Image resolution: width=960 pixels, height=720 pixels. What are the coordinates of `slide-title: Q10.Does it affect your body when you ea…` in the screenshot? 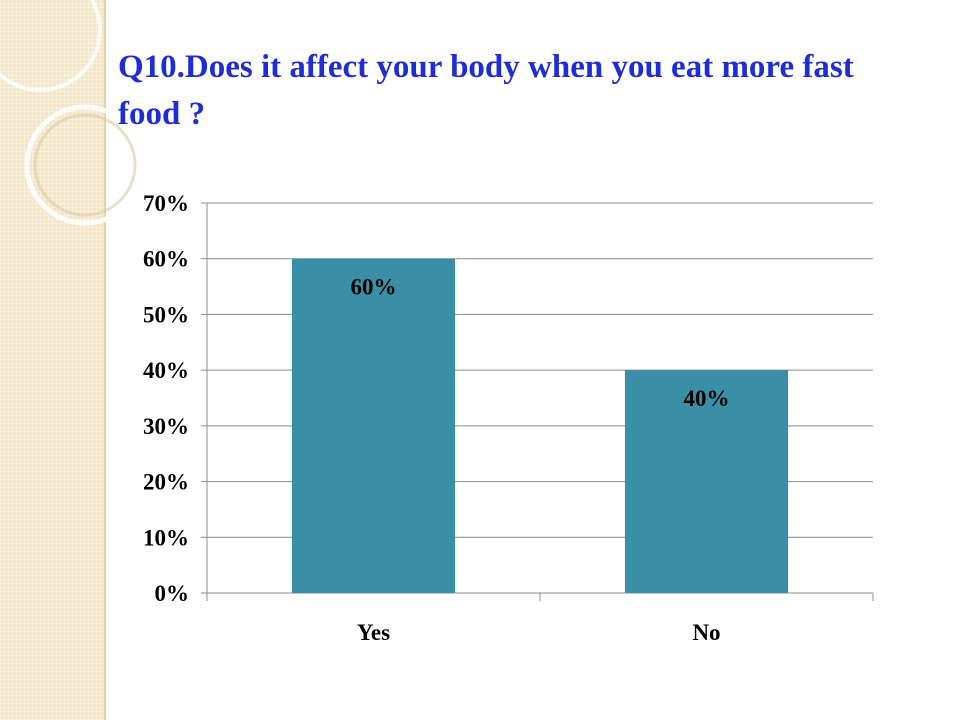 It's located at (486, 90).